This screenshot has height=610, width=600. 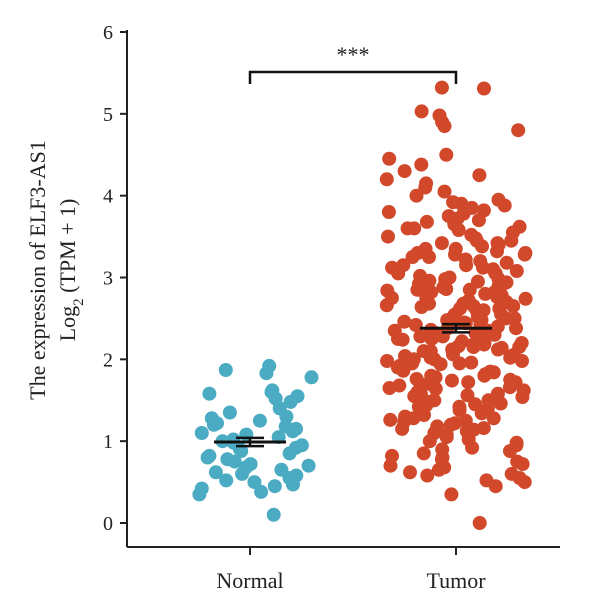 I want to click on x-tick-label-normal: Normal, so click(x=249, y=580).